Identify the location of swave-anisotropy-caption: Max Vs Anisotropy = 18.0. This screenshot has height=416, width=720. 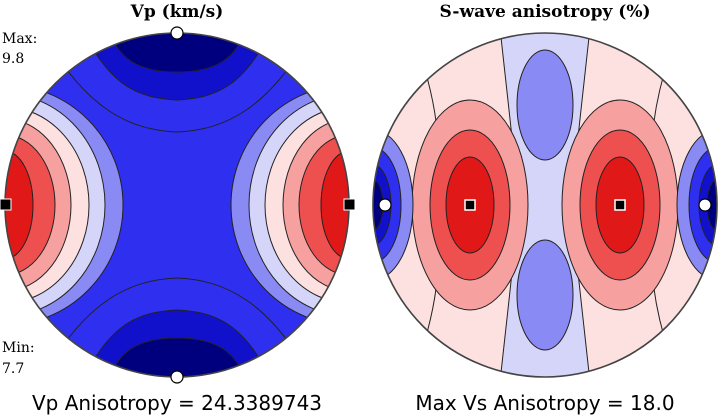
(544, 403).